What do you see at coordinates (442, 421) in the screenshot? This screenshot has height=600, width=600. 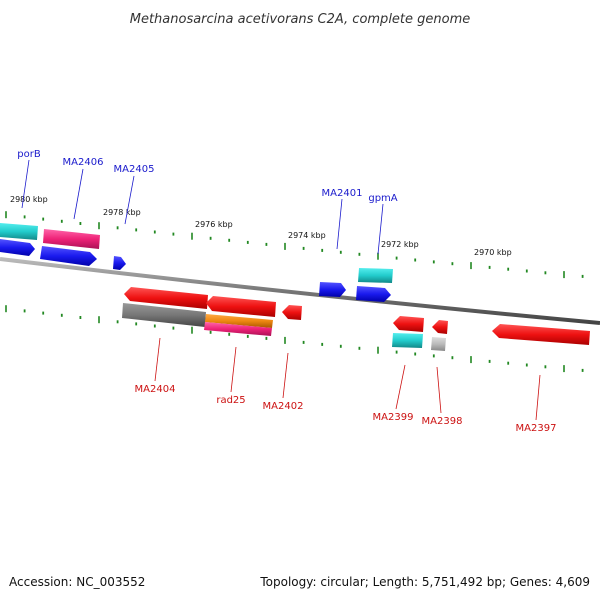 I see `gene-label-MA2398: MA2398` at bounding box center [442, 421].